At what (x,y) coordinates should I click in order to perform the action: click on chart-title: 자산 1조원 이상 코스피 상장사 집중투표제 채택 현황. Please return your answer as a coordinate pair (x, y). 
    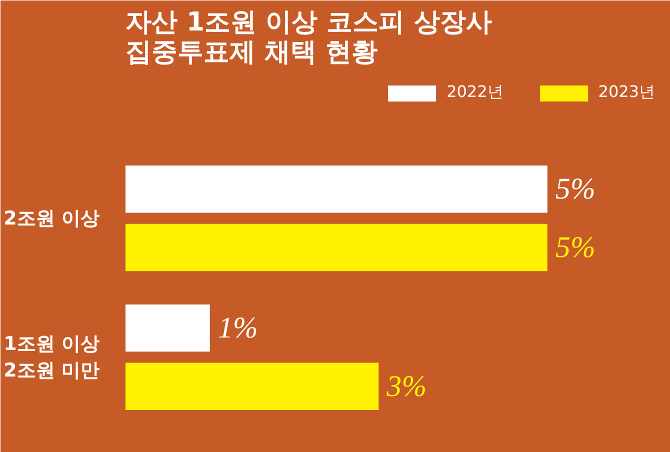
    Looking at the image, I should click on (309, 38).